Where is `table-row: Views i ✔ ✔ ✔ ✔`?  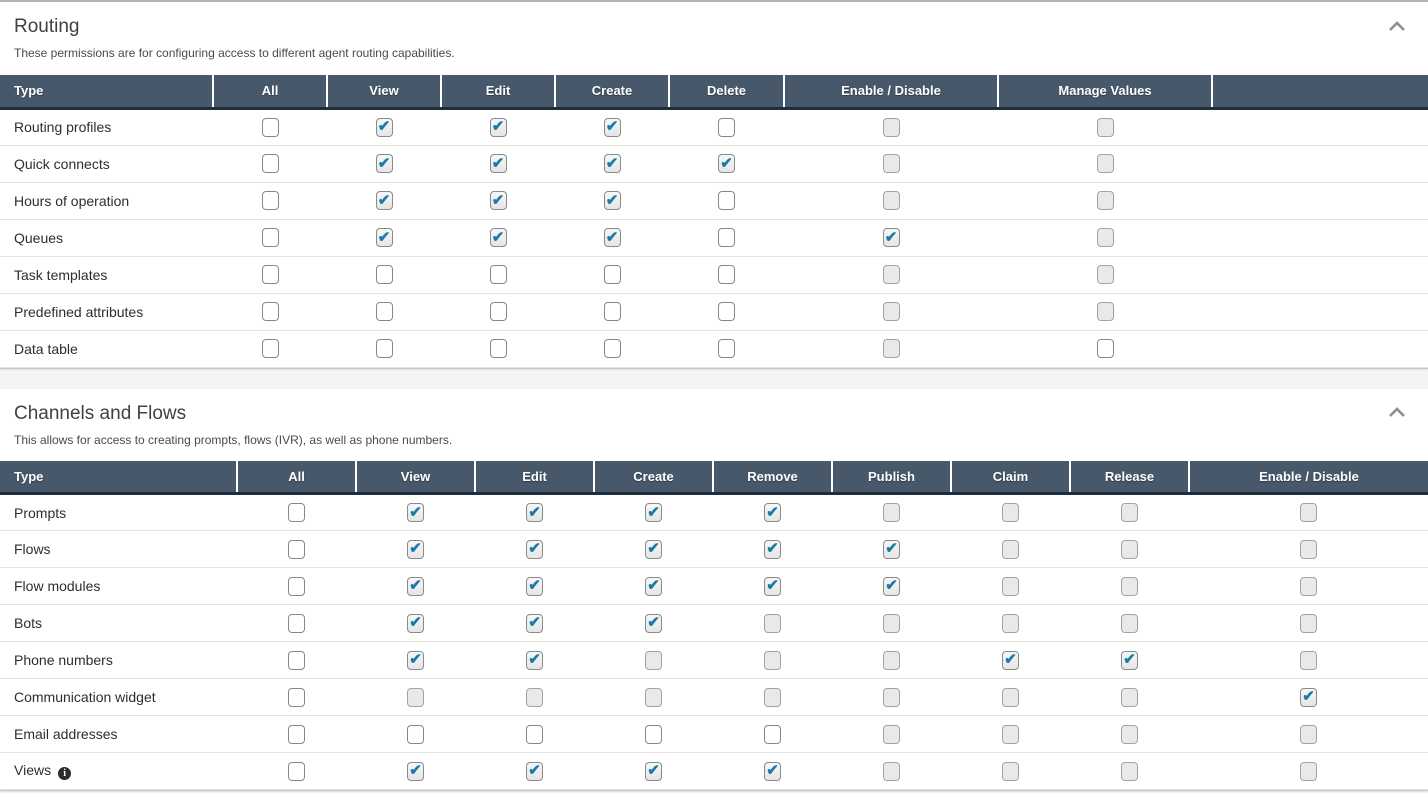 table-row: Views i ✔ ✔ ✔ ✔ is located at coordinates (714, 771).